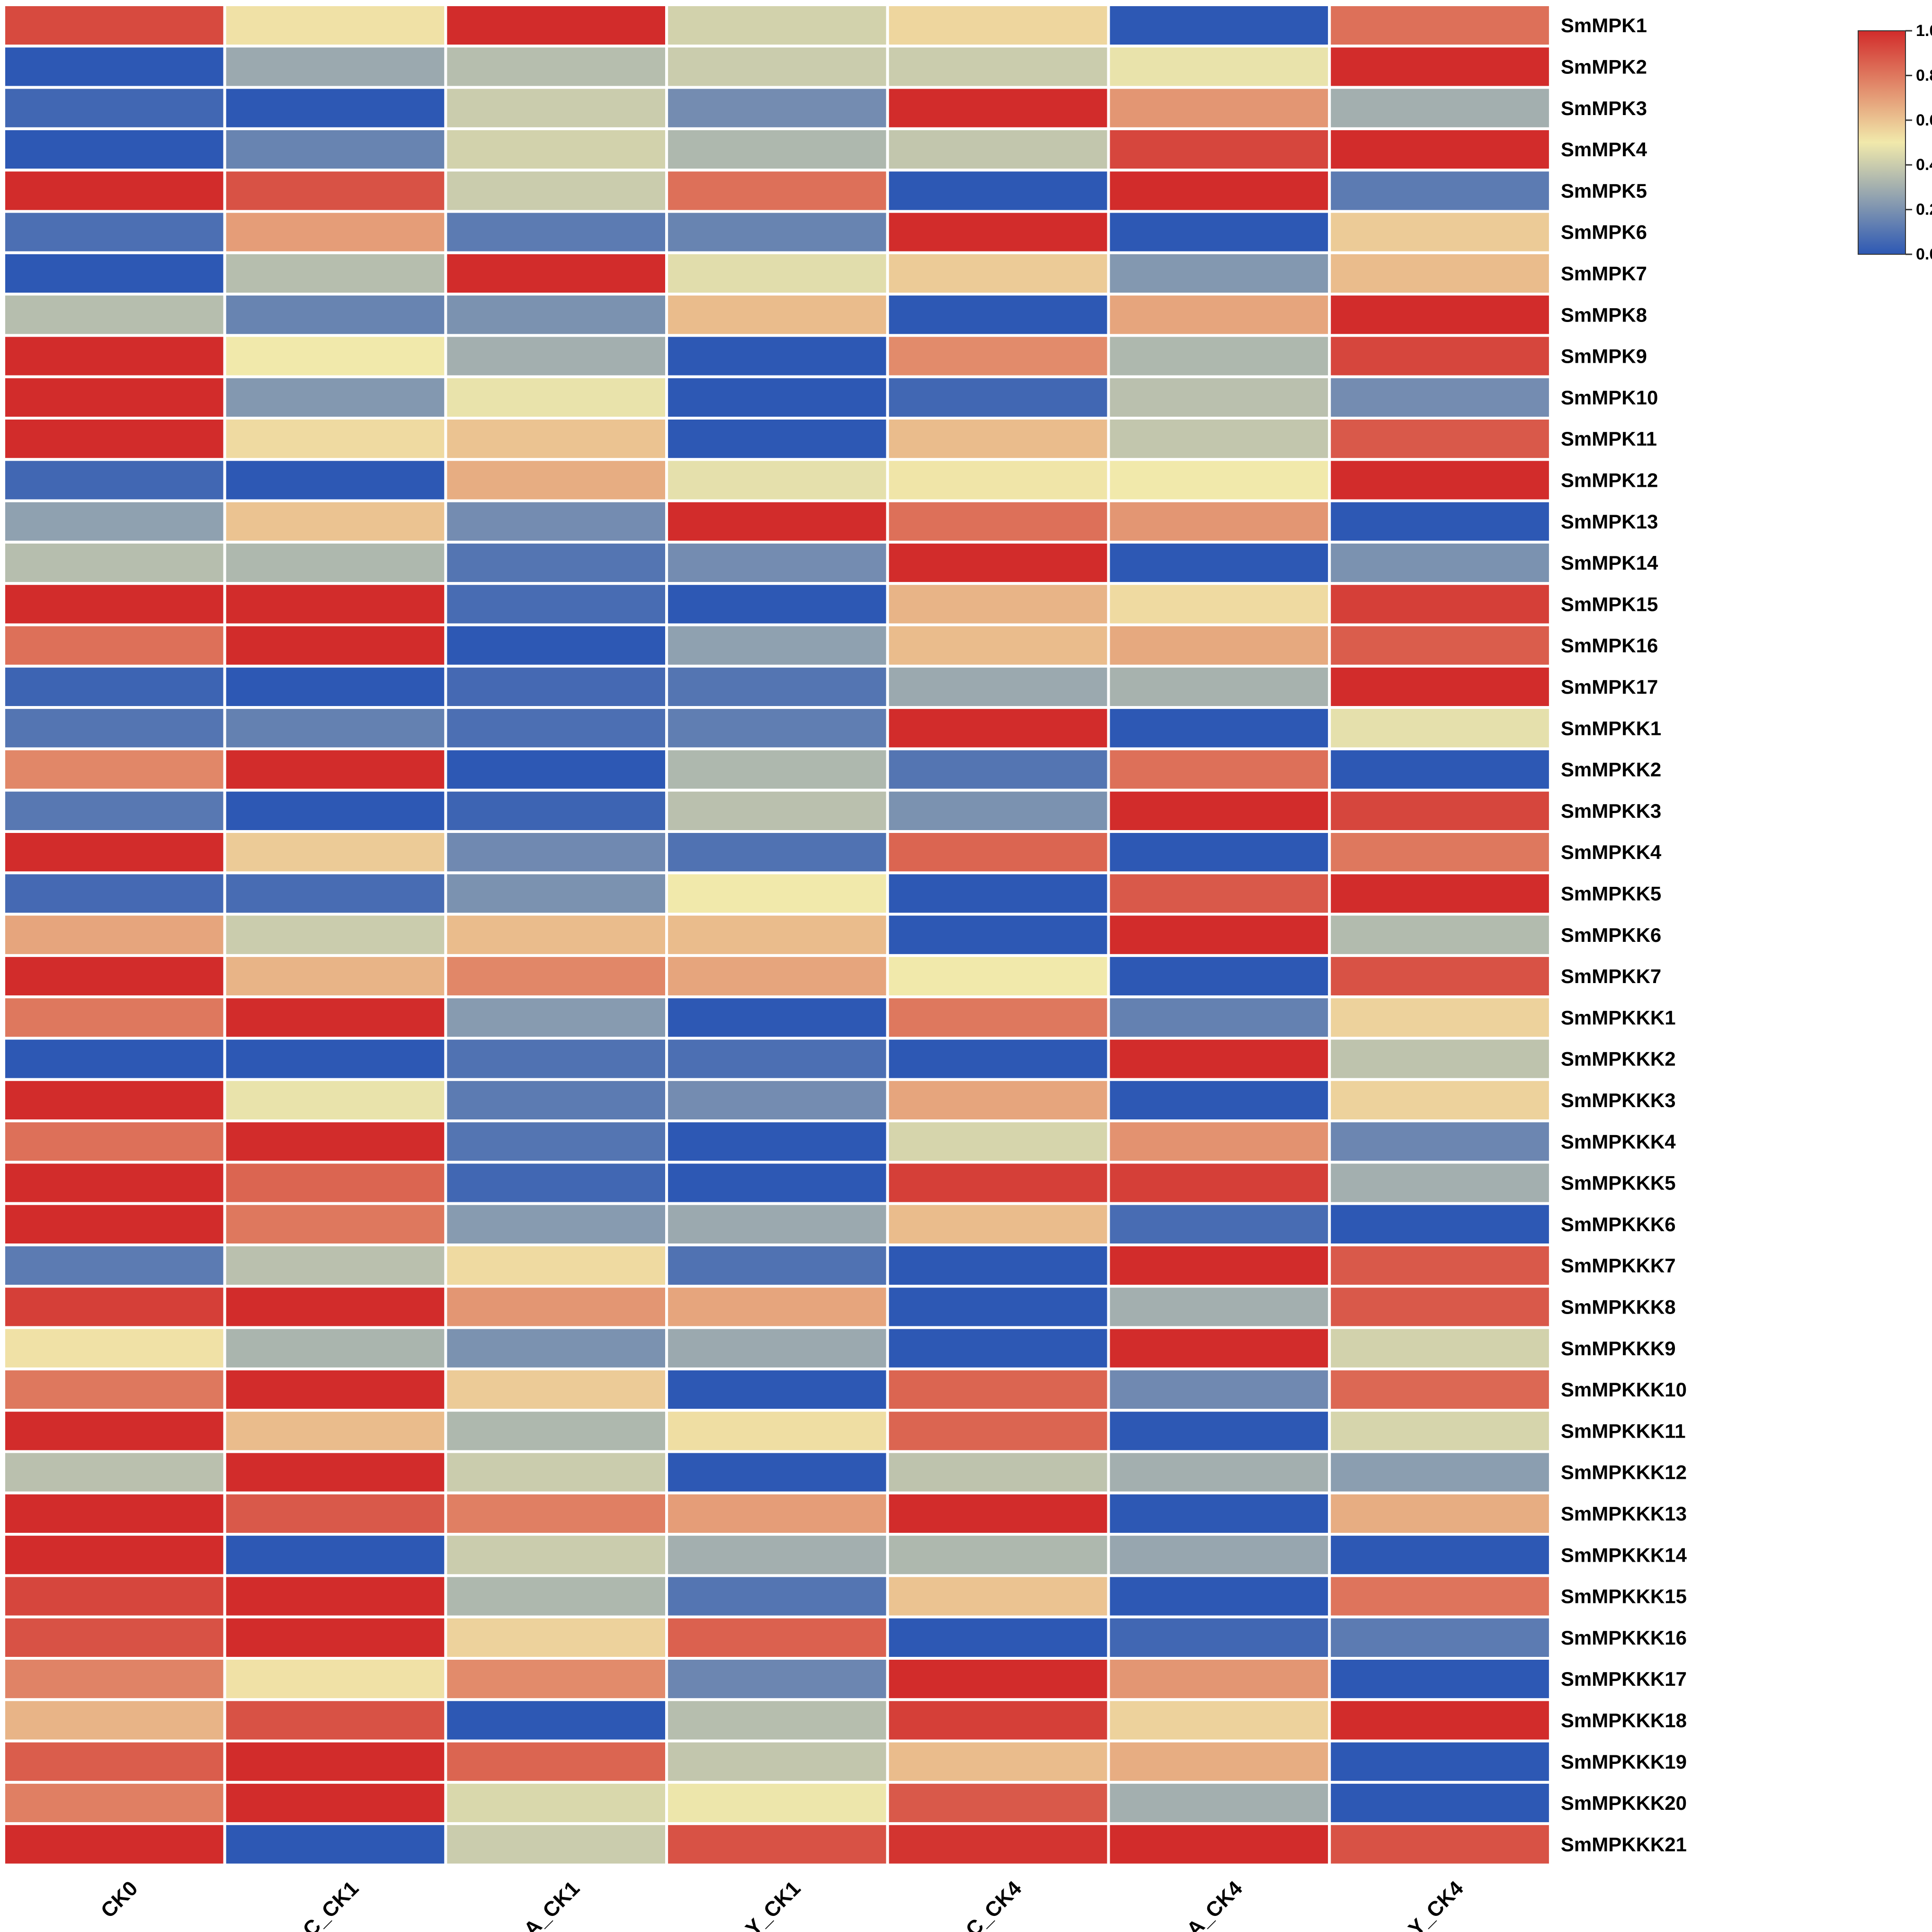 The image size is (1932, 1932). What do you see at coordinates (777, 480) in the screenshot?
I see `heatmap-cell-SmMPK12-Y_CK1` at bounding box center [777, 480].